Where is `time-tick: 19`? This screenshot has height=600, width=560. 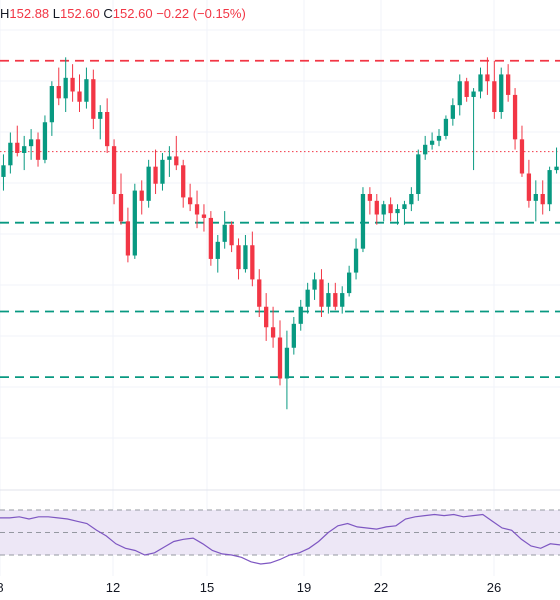 time-tick: 19 is located at coordinates (304, 587).